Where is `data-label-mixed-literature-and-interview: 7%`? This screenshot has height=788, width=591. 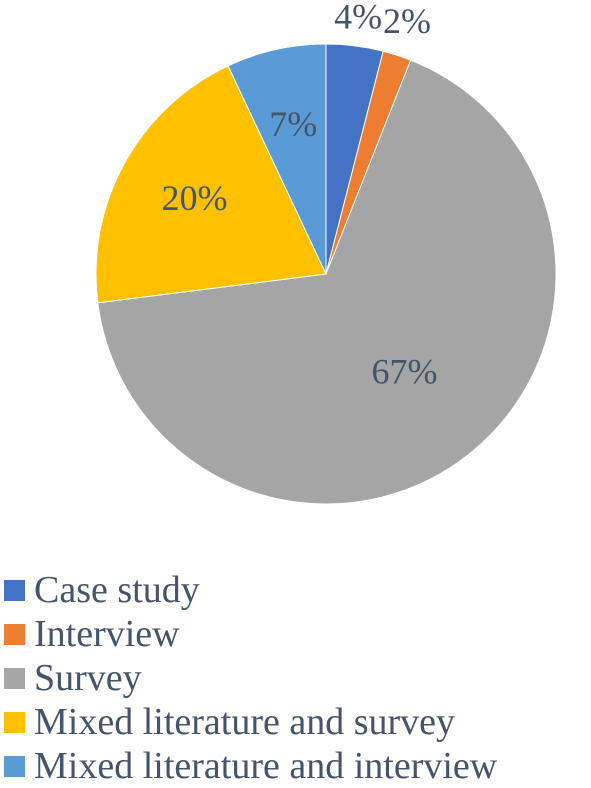
data-label-mixed-literature-and-interview: 7% is located at coordinates (293, 124).